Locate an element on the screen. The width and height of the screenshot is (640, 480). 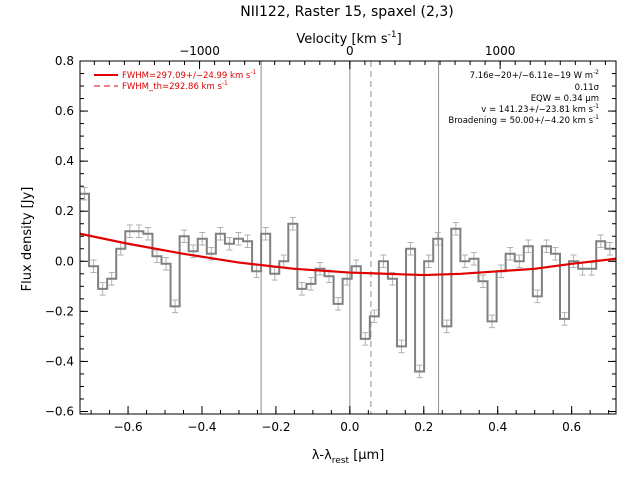
x-axis-label: λ-λrest [μm] is located at coordinates (348, 457).